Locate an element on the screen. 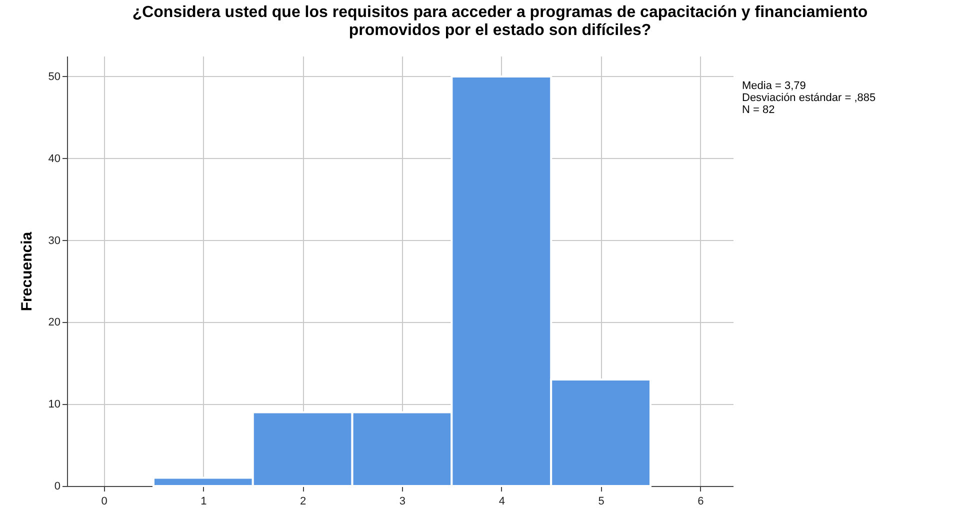 This screenshot has width=968, height=518. y-tick-label: 40 is located at coordinates (54, 158).